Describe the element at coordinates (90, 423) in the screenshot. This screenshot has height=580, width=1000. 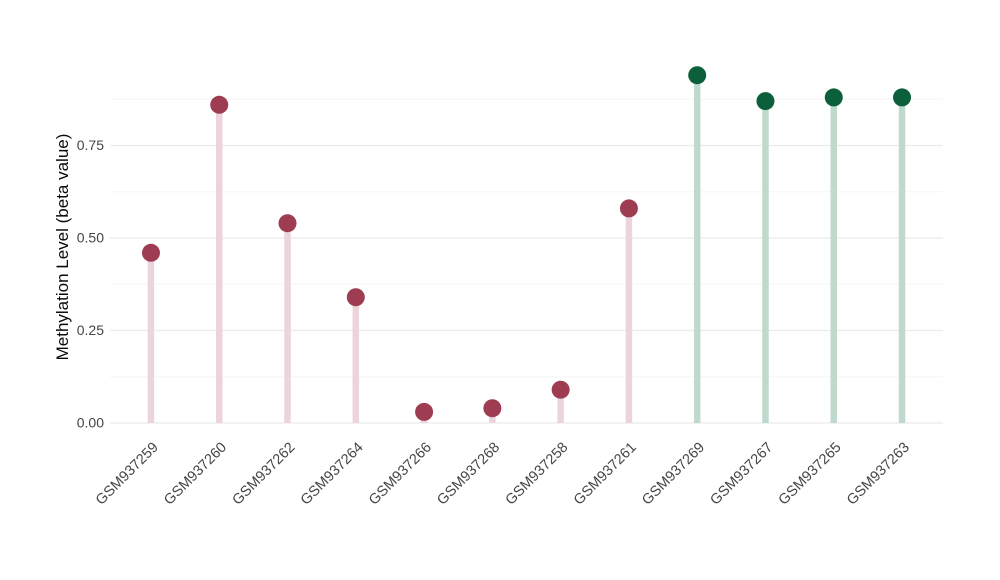
I see `y-tick-label: 0.00` at that location.